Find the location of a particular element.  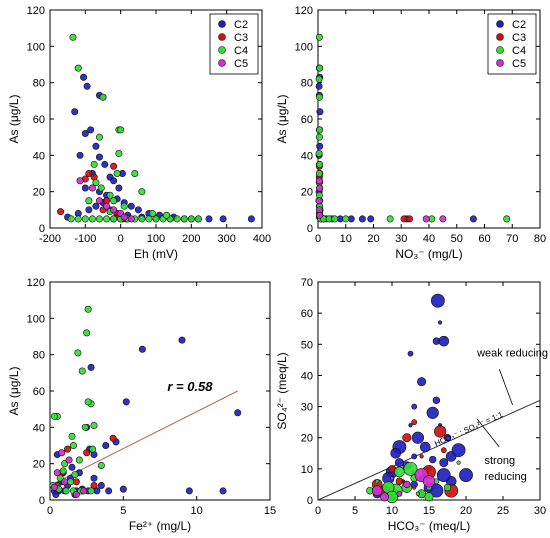

chart2-y-tick-label: 0 is located at coordinates (310, 229).